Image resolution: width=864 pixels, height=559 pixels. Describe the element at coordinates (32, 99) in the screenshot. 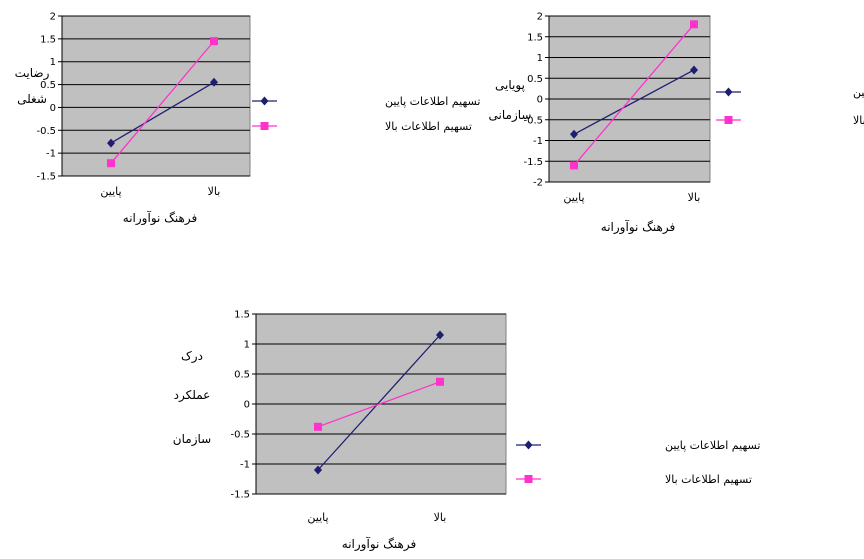

I see `y-axis-label: شغلی` at that location.